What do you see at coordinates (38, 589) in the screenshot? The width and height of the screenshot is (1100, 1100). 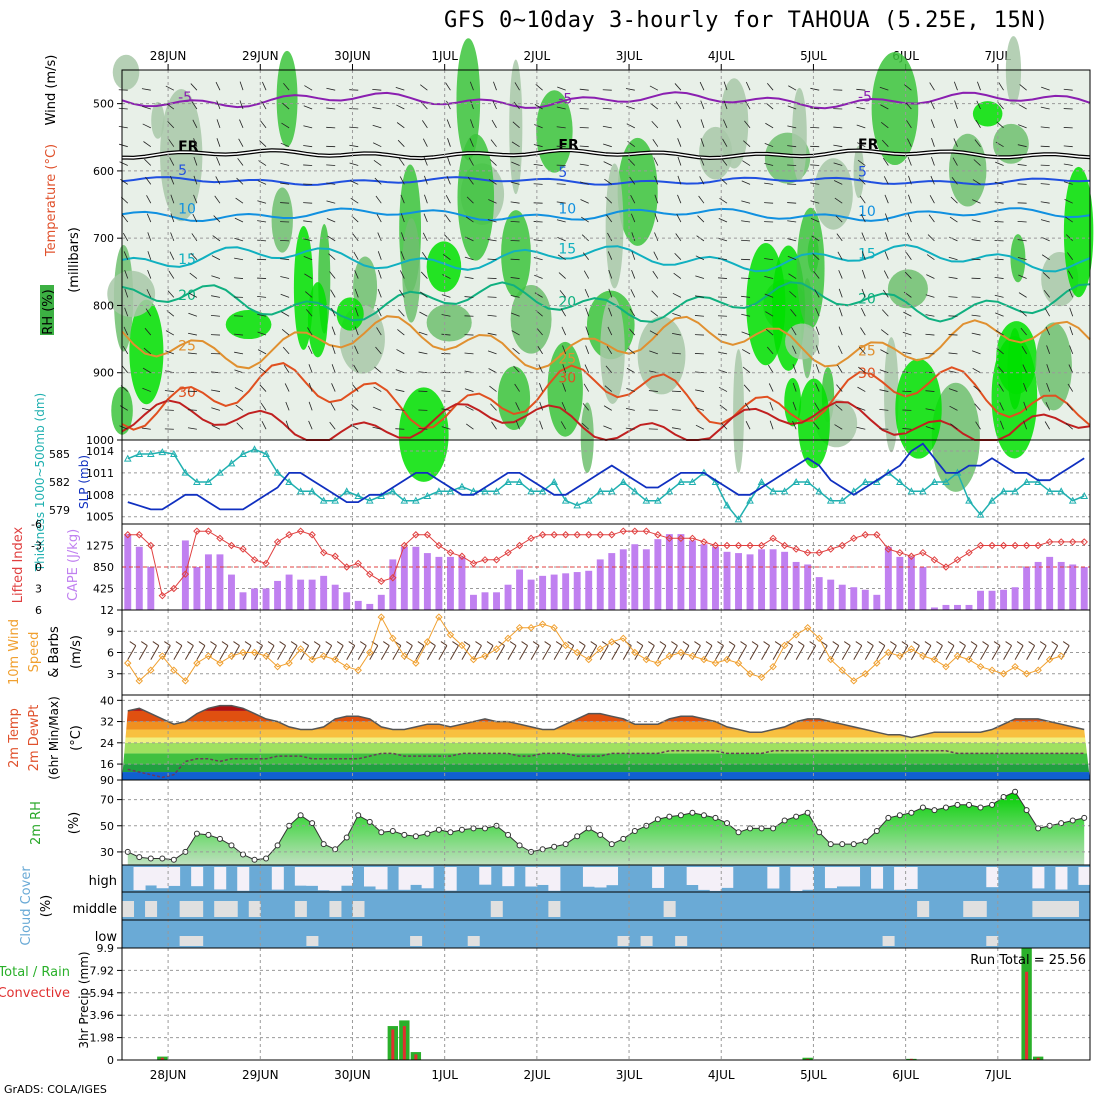 I see `lifted-tick-label: 3` at bounding box center [38, 589].